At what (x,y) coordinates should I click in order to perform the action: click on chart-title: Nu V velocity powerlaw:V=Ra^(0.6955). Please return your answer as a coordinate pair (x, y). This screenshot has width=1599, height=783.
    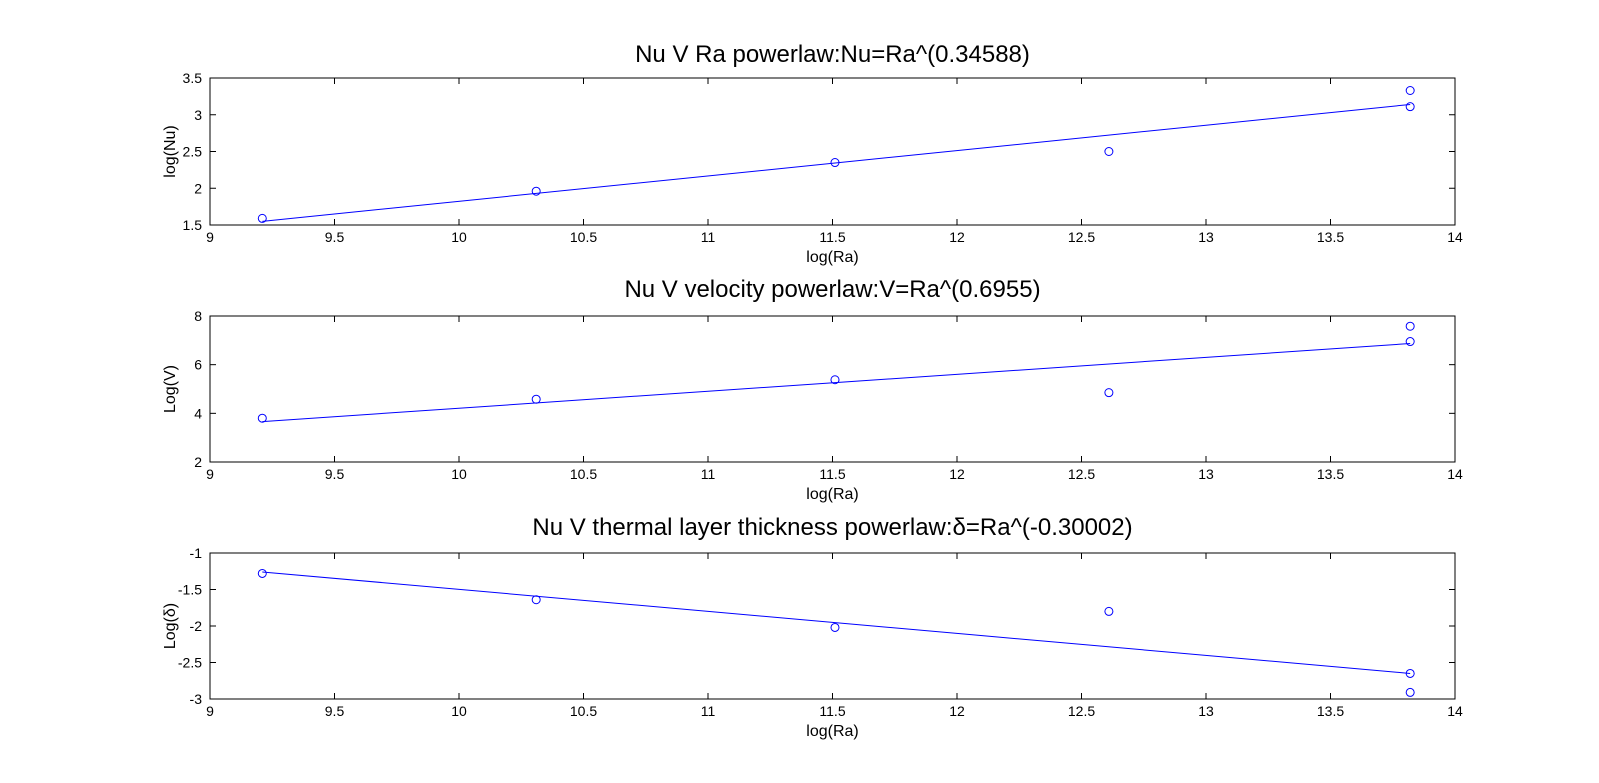
    Looking at the image, I should click on (832, 289).